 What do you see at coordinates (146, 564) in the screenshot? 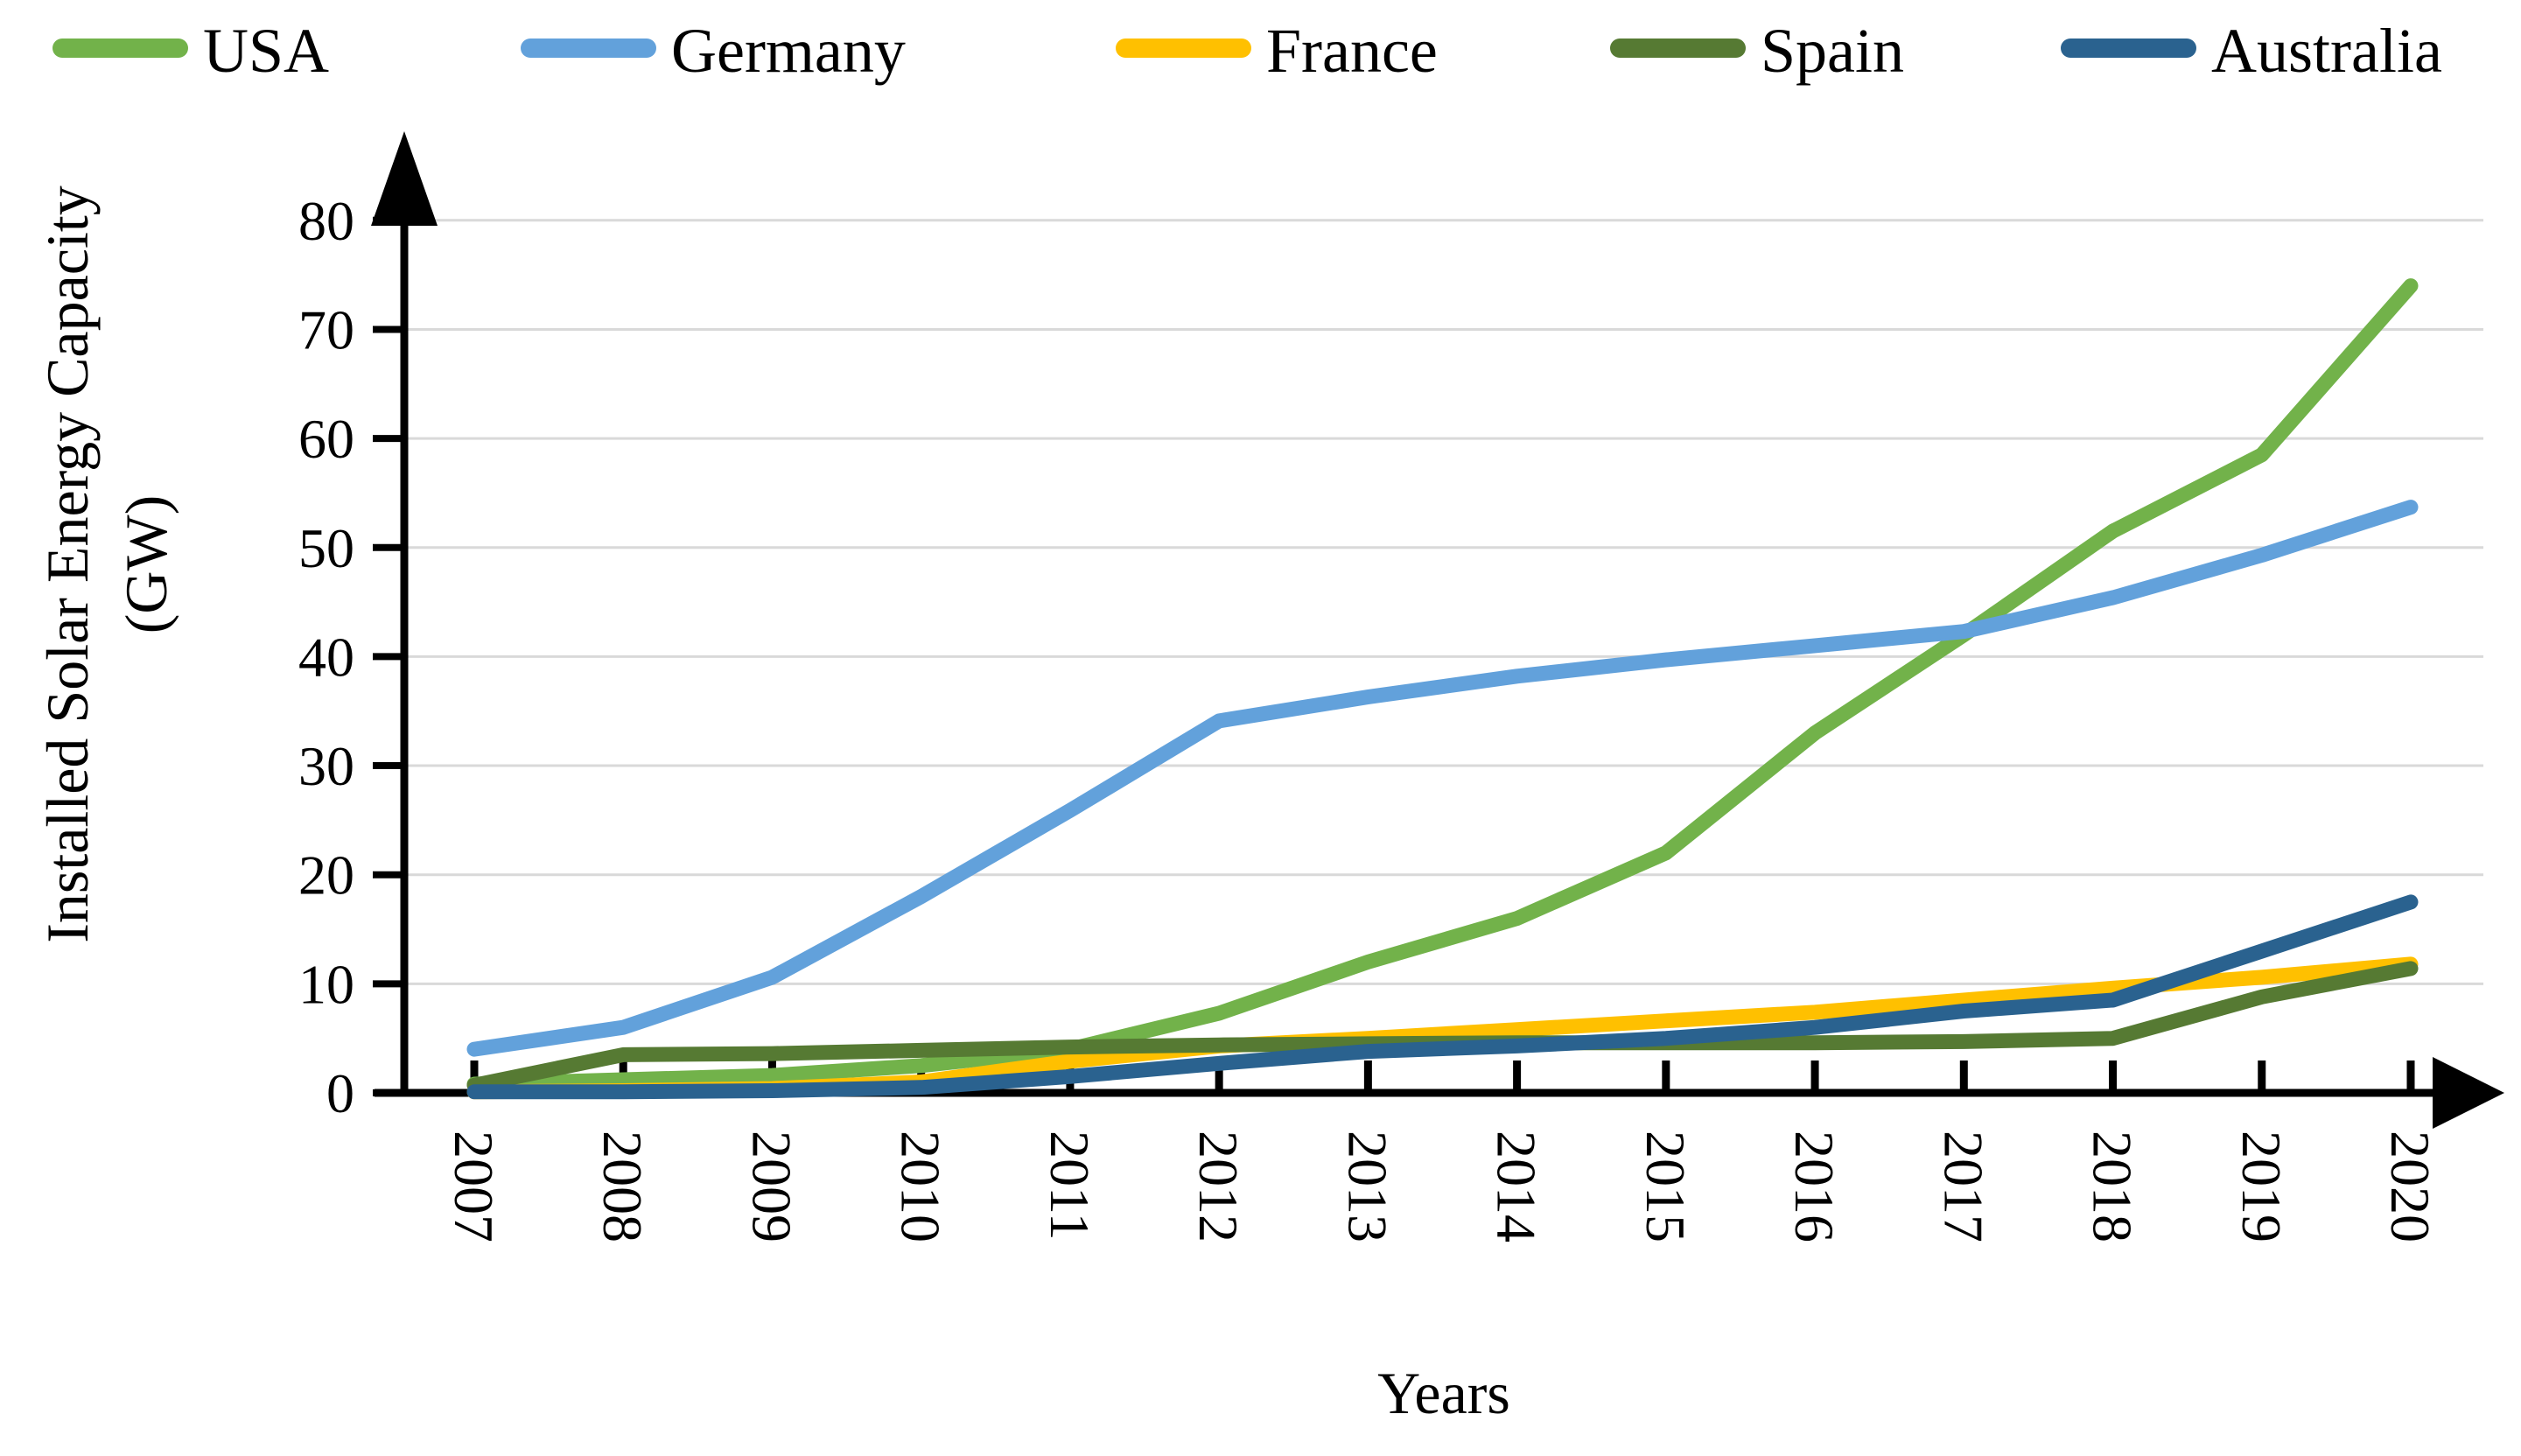
I see `y-axis-title-line2: (GW)` at bounding box center [146, 564].